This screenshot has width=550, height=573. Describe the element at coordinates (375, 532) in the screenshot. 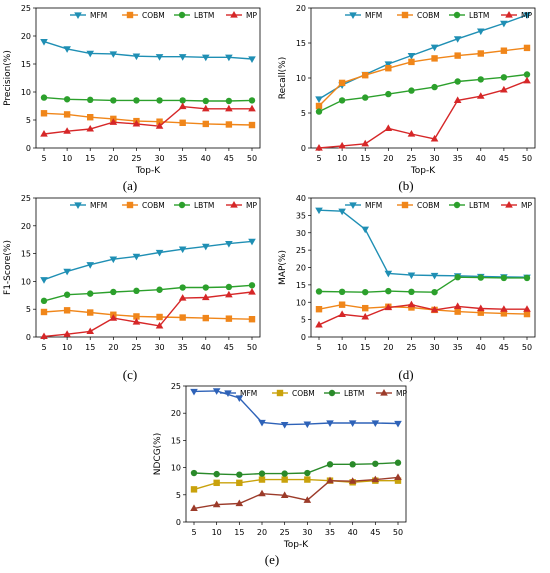

I see `x-tick-label: 45` at that location.